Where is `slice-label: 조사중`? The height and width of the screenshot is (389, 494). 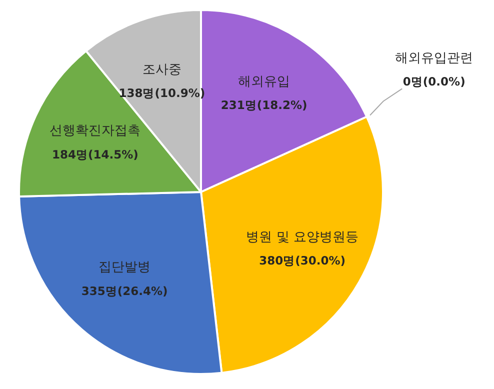
slice-label: 조사중 is located at coordinates (162, 70).